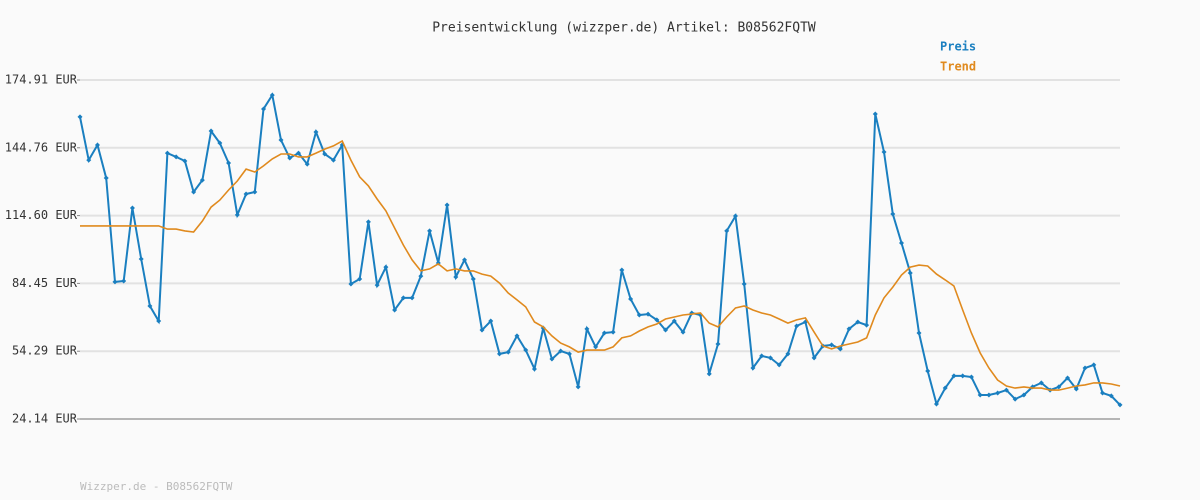 This screenshot has width=1200, height=500. I want to click on legend-entry: Trend, so click(958, 67).